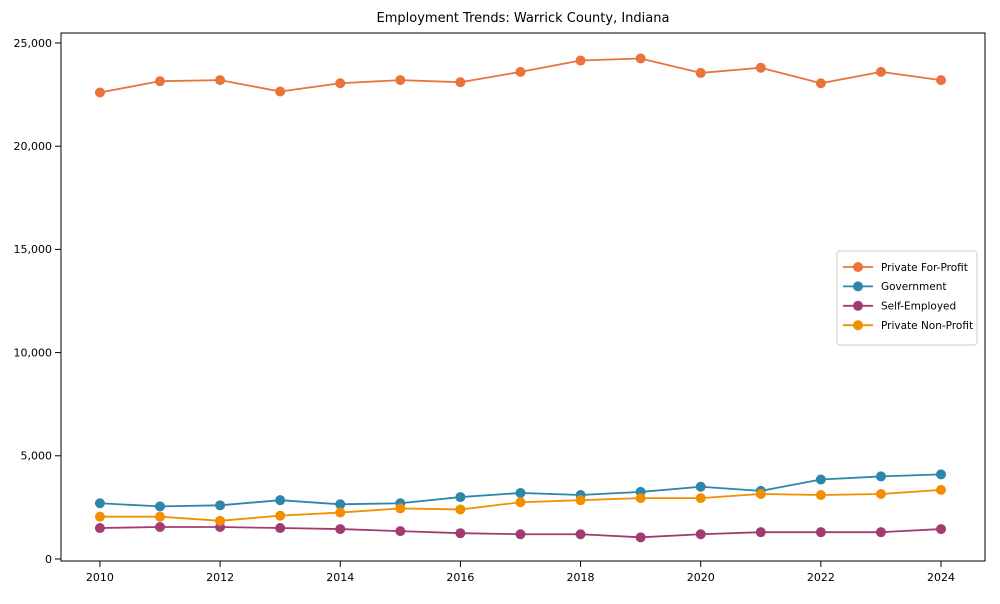 The height and width of the screenshot is (604, 1000). I want to click on data-point-self-employed-2019, so click(640, 537).